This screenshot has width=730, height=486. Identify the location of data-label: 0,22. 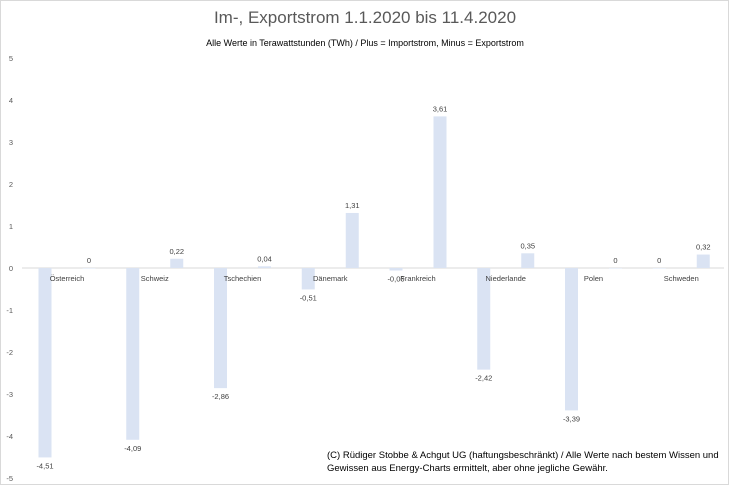
(176, 251).